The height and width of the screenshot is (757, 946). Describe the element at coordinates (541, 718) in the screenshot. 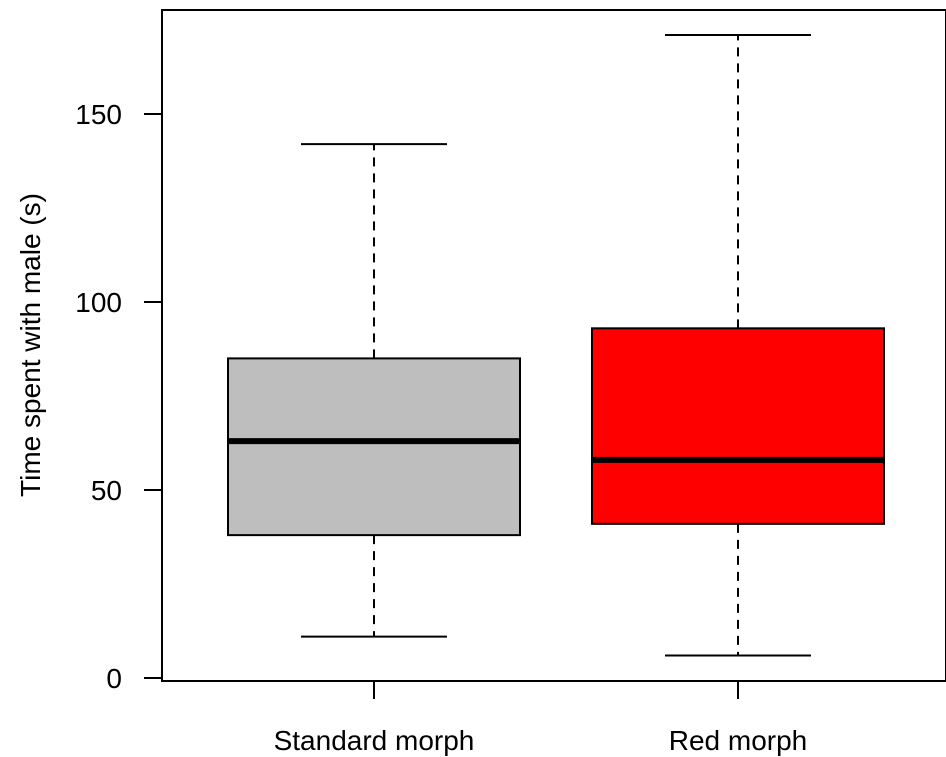

I see `x-axis: Standard morph Red morph` at that location.